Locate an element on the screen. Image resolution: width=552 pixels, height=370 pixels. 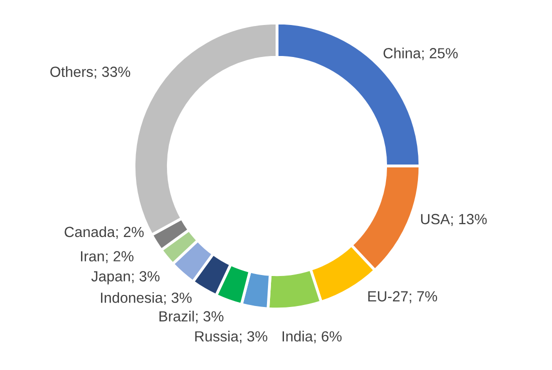
slice-label: Brazil; 3% is located at coordinates (192, 317).